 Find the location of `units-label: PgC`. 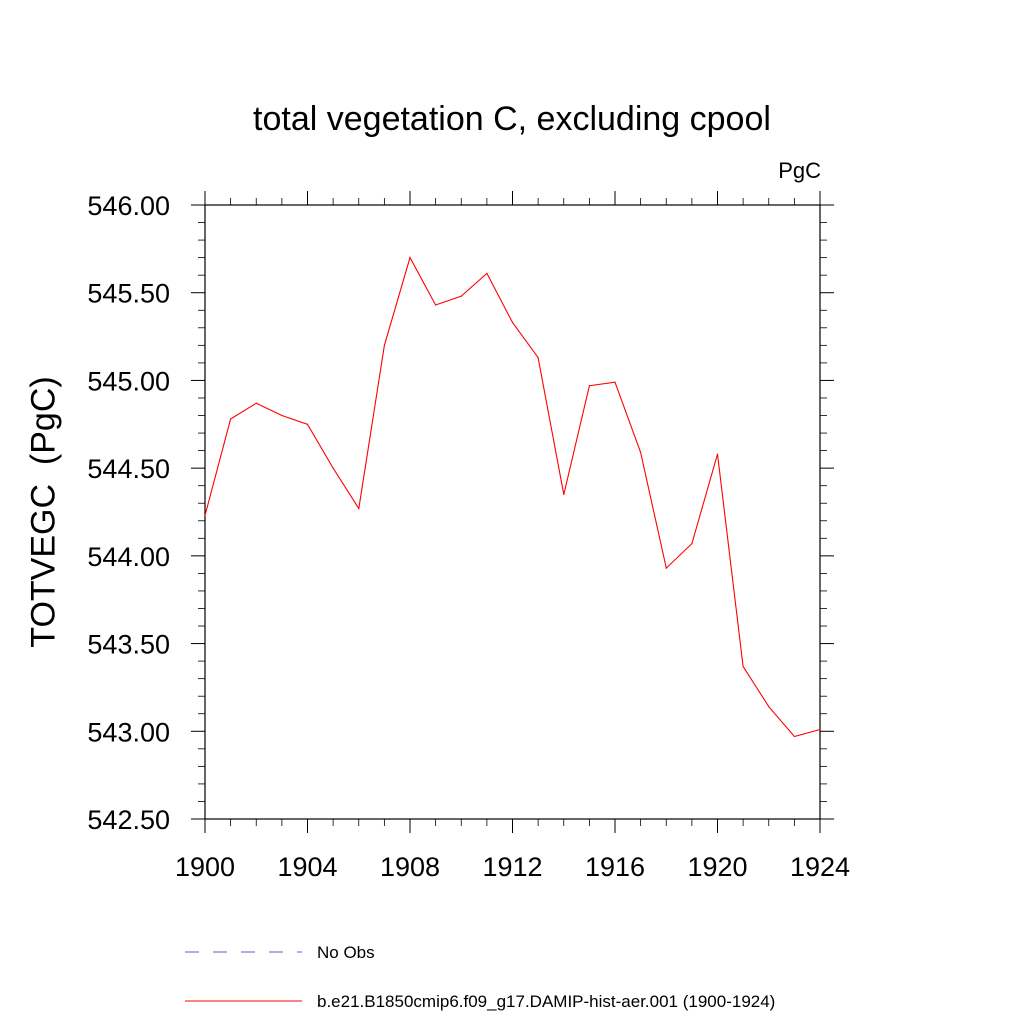

units-label: PgC is located at coordinates (799, 170).